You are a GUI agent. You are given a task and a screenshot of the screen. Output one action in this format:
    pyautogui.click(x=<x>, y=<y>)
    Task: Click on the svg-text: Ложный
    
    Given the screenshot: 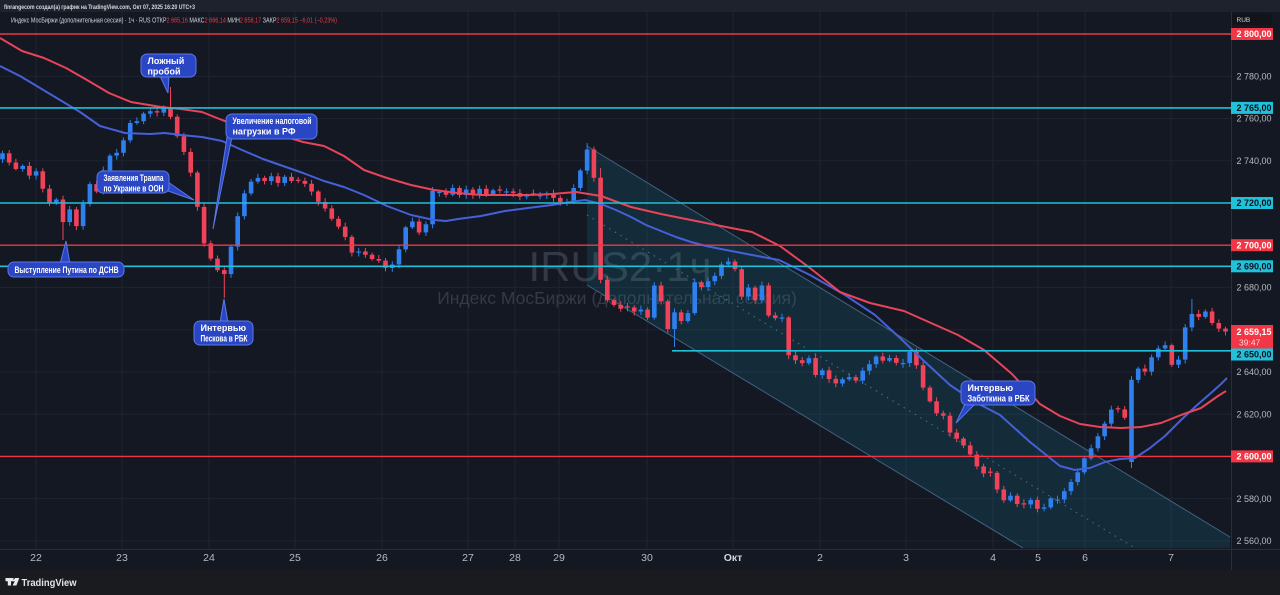 What is the action you would take?
    pyautogui.click(x=166, y=61)
    